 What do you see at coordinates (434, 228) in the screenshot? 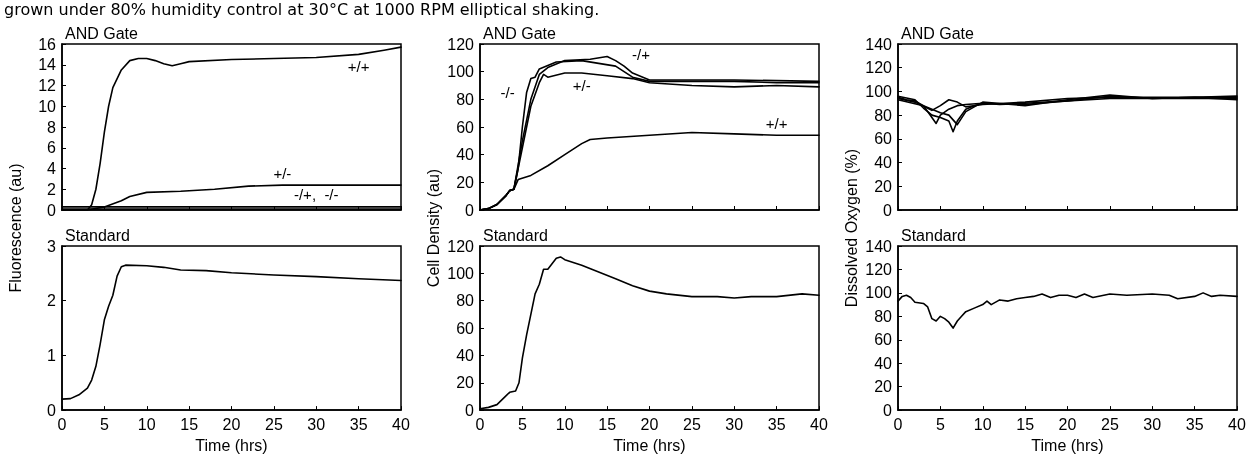
I see `y-axis-title: Cell Density (au)` at bounding box center [434, 228].